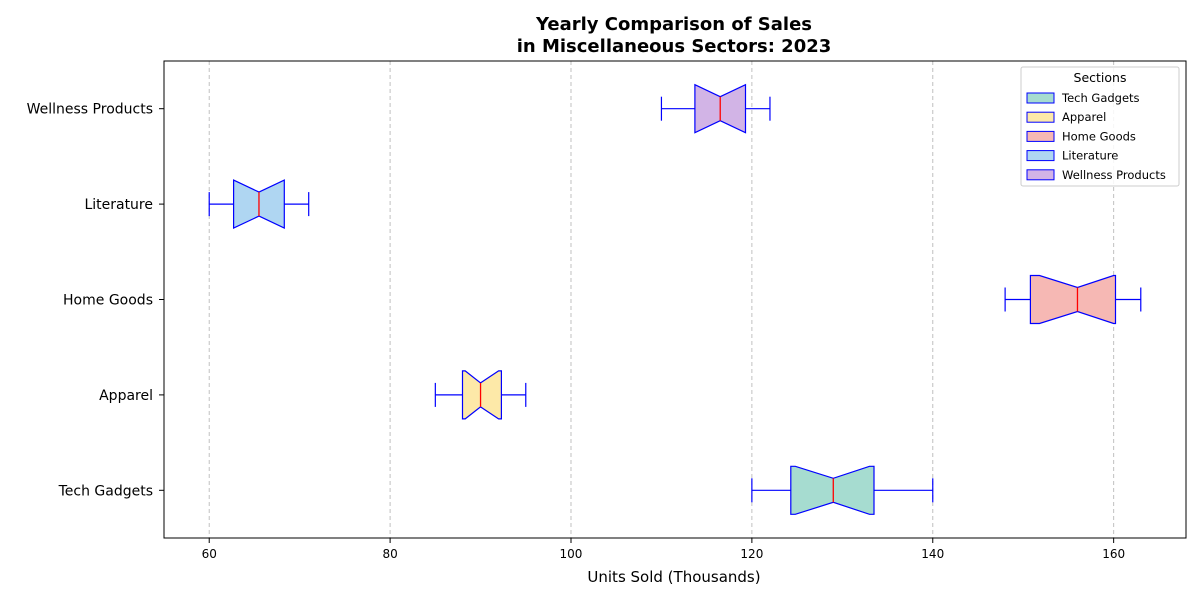 The height and width of the screenshot is (604, 1200). Describe the element at coordinates (105, 491) in the screenshot. I see `y-tick-label: Tech Gadgets` at that location.